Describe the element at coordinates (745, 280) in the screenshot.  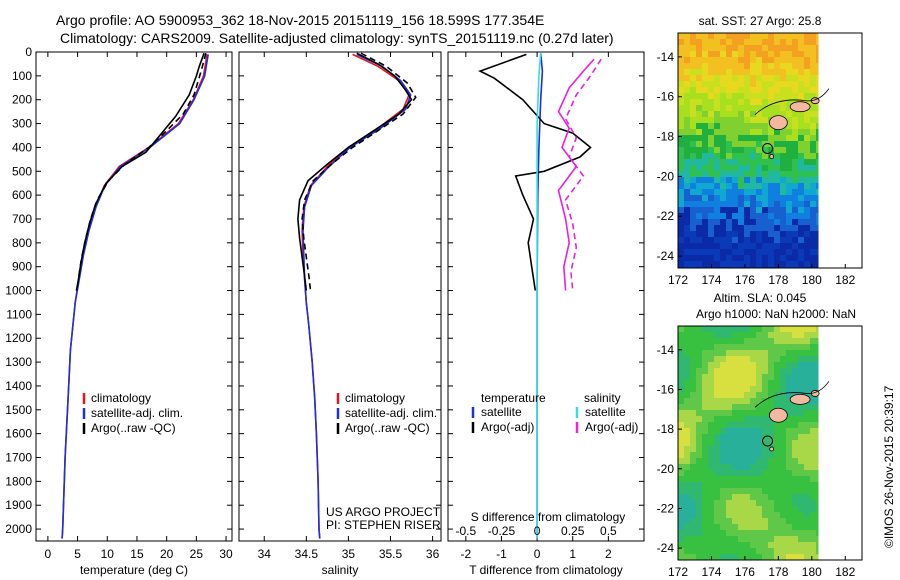
I see `sst-map-xtick-label: 176` at that location.